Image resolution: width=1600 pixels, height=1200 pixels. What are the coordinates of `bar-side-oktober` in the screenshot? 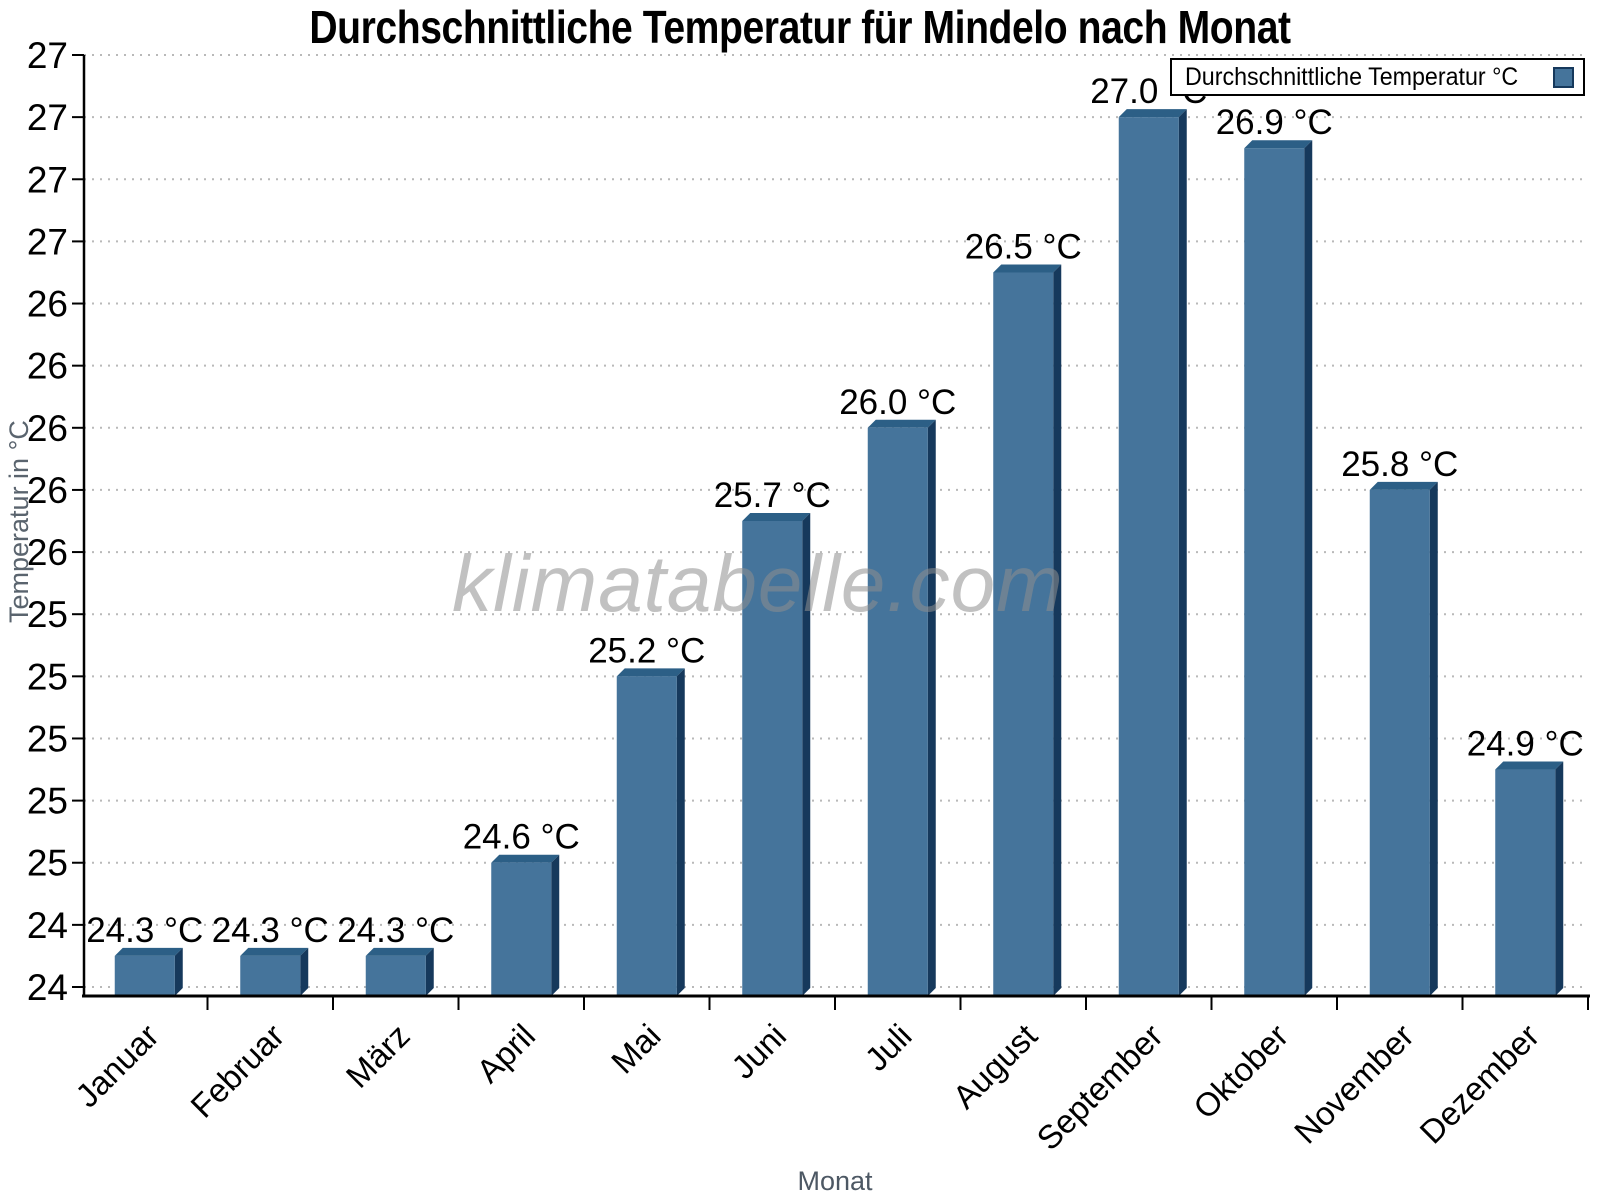 It's located at (1308, 568).